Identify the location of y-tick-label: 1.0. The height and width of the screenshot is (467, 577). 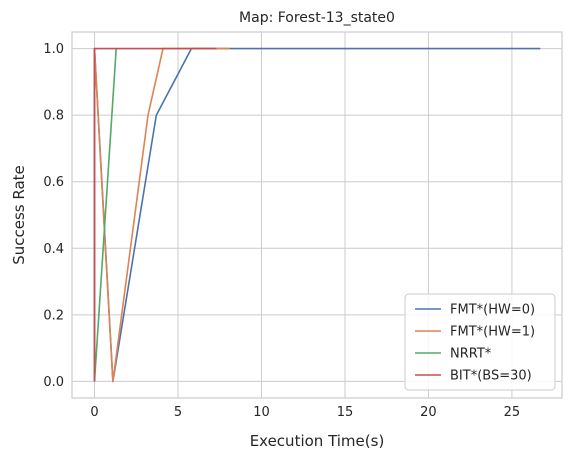
(53, 49).